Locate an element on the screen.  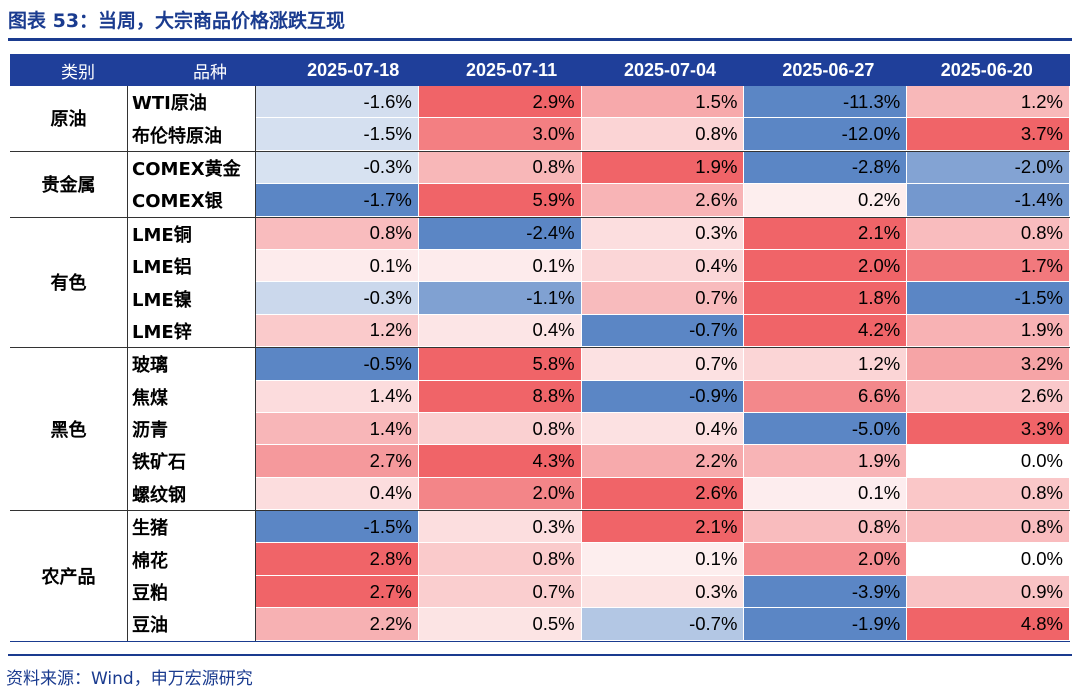
table-row: COMEX黄金 -0.3% 0.8% 1.9% -2.8% -2.0% is located at coordinates (599, 168).